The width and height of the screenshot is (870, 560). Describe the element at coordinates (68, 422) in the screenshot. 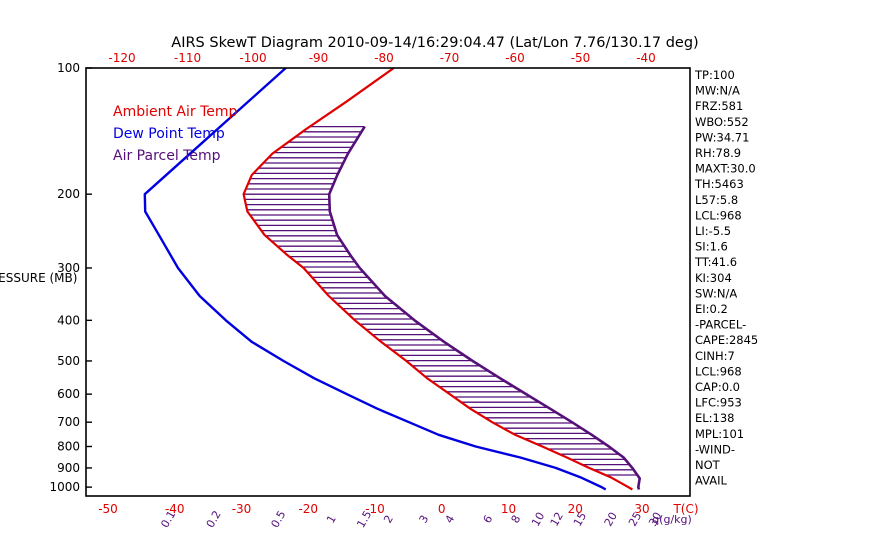

I see `pressure-tick: 700` at that location.